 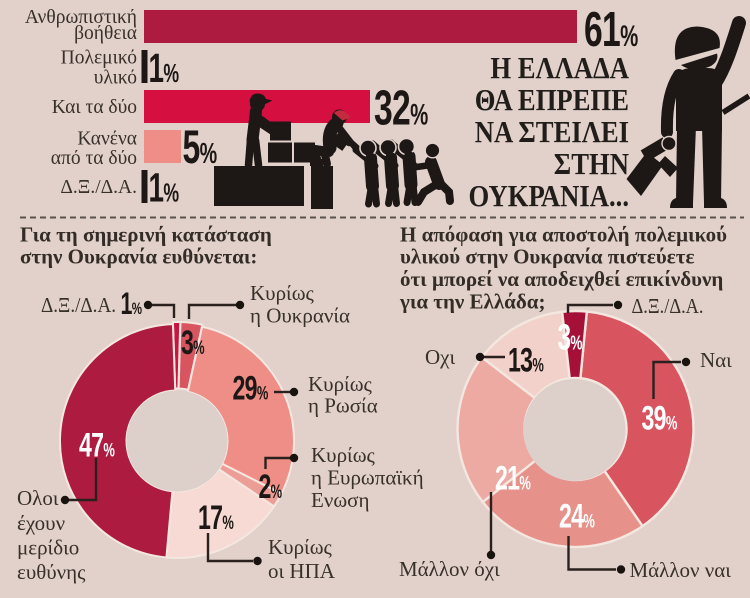 I want to click on svg-text: η Ρωσία, so click(x=343, y=406).